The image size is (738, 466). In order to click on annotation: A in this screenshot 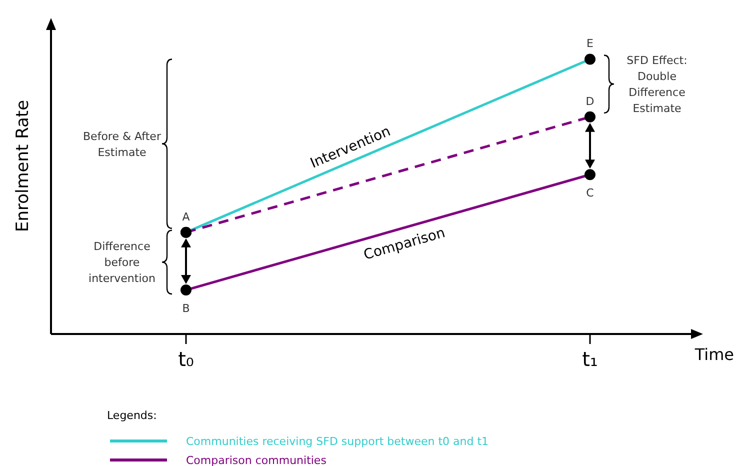, I will do `click(186, 217)`.